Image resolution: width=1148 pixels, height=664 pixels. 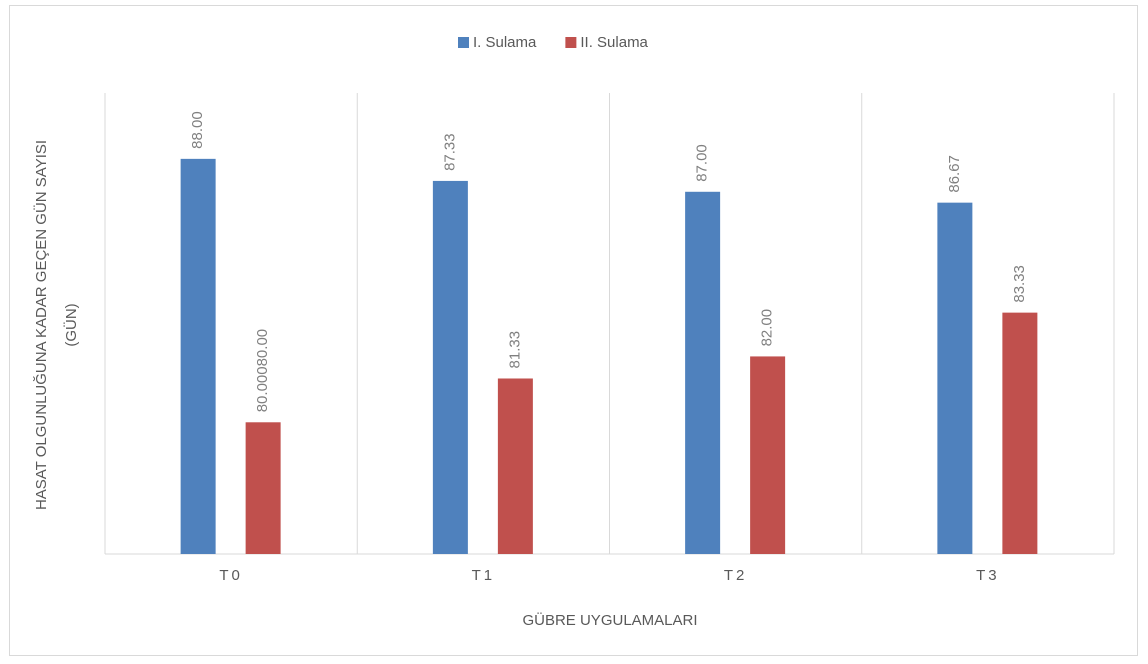 What do you see at coordinates (71, 324) in the screenshot?
I see `y-axis-title: (GÜN)` at bounding box center [71, 324].